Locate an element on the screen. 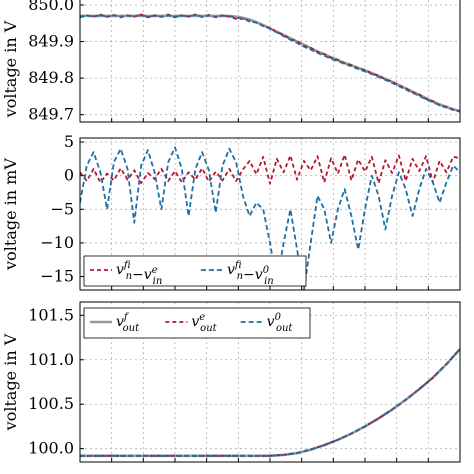  y-tick-label: 100.0 is located at coordinates (51, 448).